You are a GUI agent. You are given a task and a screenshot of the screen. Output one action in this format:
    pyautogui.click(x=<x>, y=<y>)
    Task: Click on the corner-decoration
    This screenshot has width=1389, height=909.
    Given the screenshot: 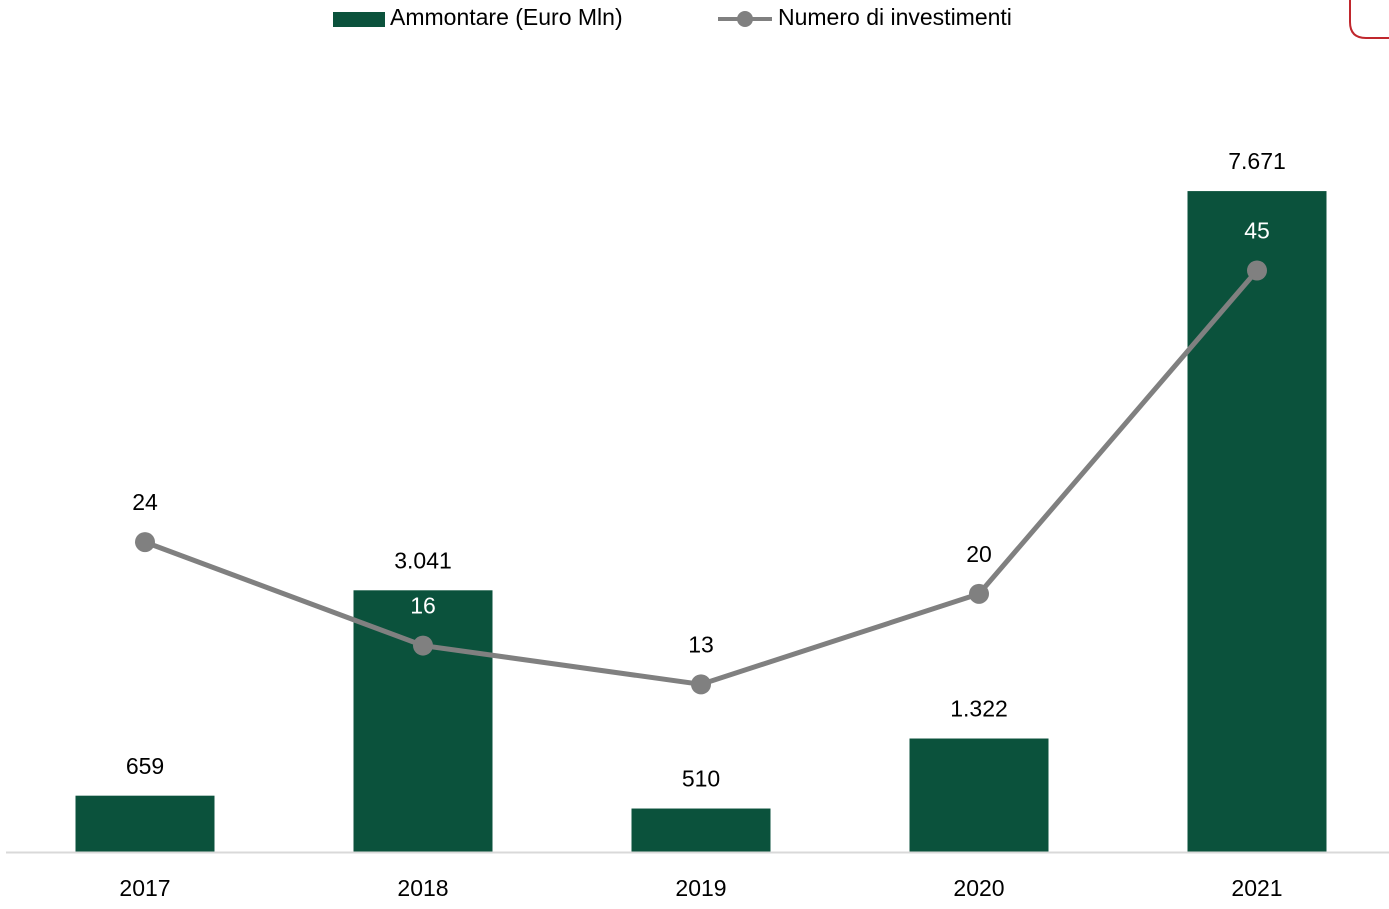 What is the action you would take?
    pyautogui.click(x=1369, y=19)
    